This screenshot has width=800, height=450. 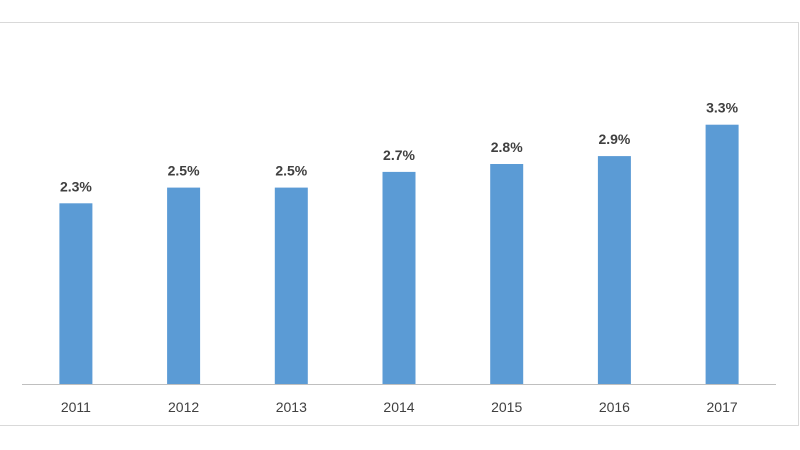 I want to click on data-label-2016: 2.9%, so click(x=614, y=139).